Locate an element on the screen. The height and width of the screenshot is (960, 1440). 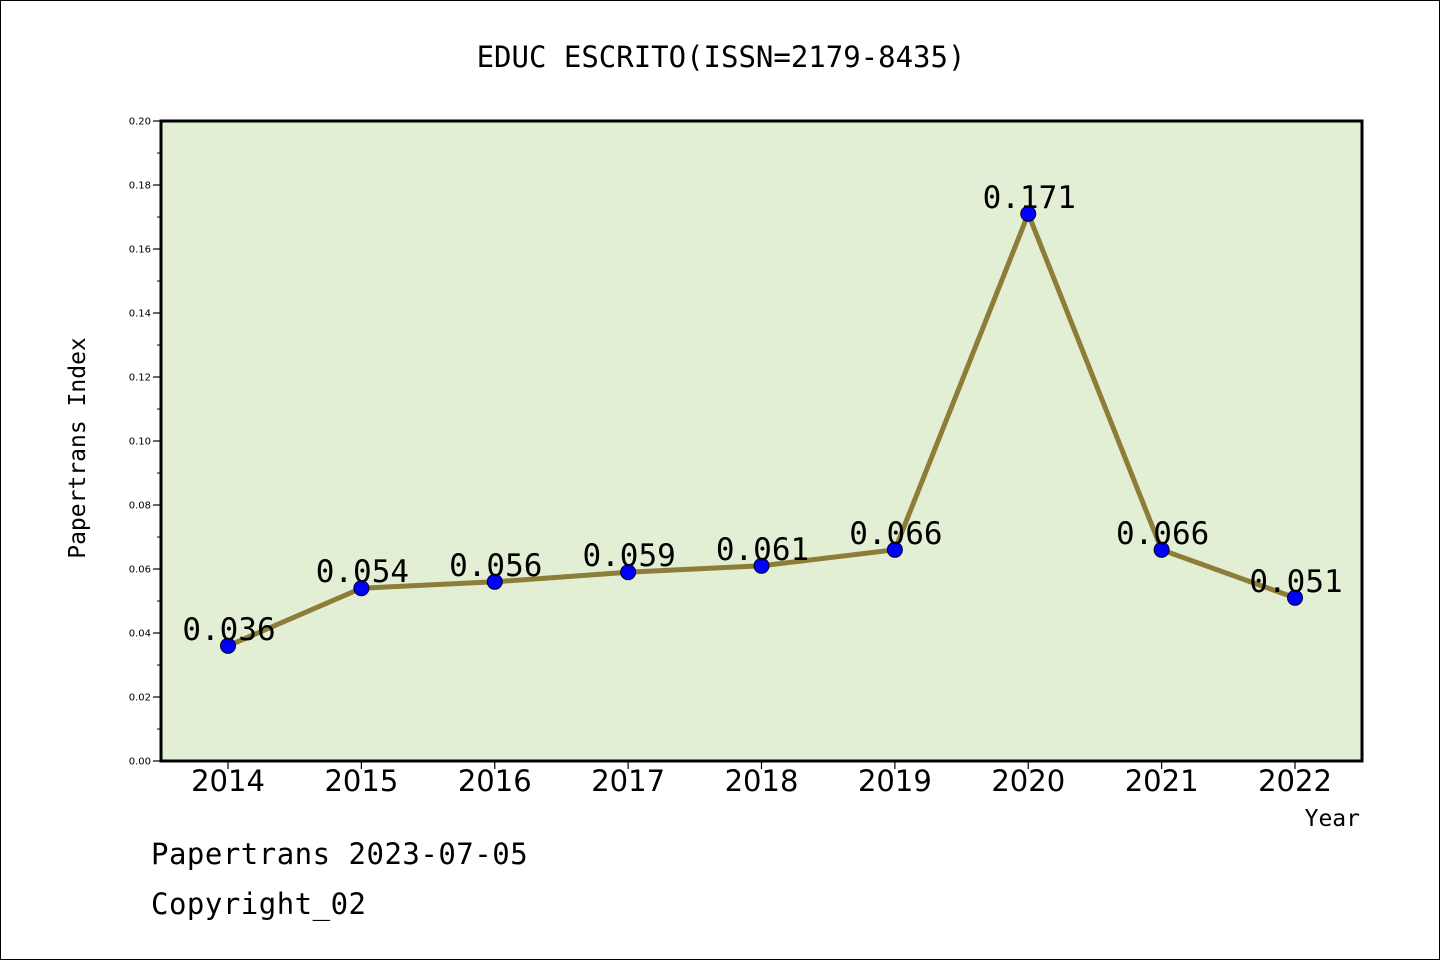
y-axis-label: Papertrans Index is located at coordinates (78, 448).